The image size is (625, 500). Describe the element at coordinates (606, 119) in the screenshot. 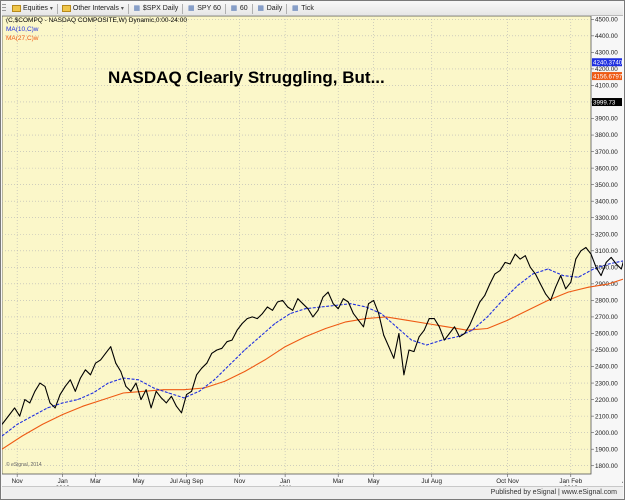

I see `y-tick-label: 3900.00` at that location.